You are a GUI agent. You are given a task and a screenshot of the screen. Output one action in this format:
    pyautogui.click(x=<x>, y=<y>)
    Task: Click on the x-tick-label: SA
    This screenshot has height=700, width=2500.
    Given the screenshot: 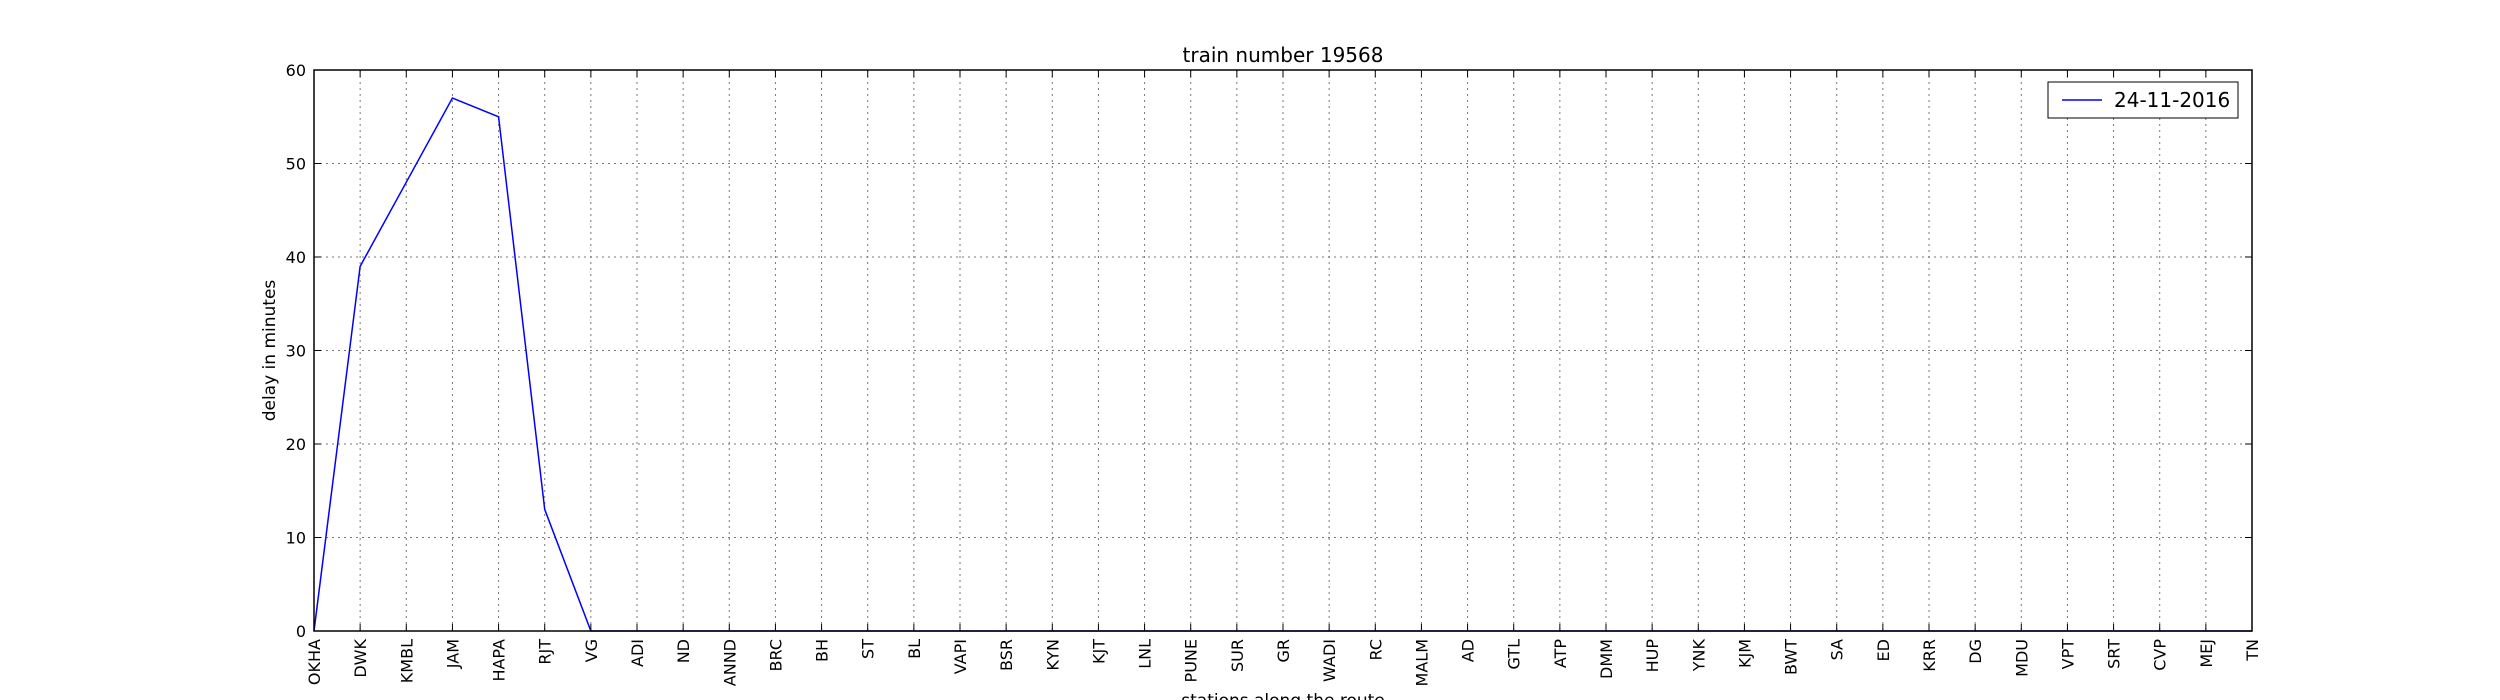 What is the action you would take?
    pyautogui.click(x=1837, y=649)
    